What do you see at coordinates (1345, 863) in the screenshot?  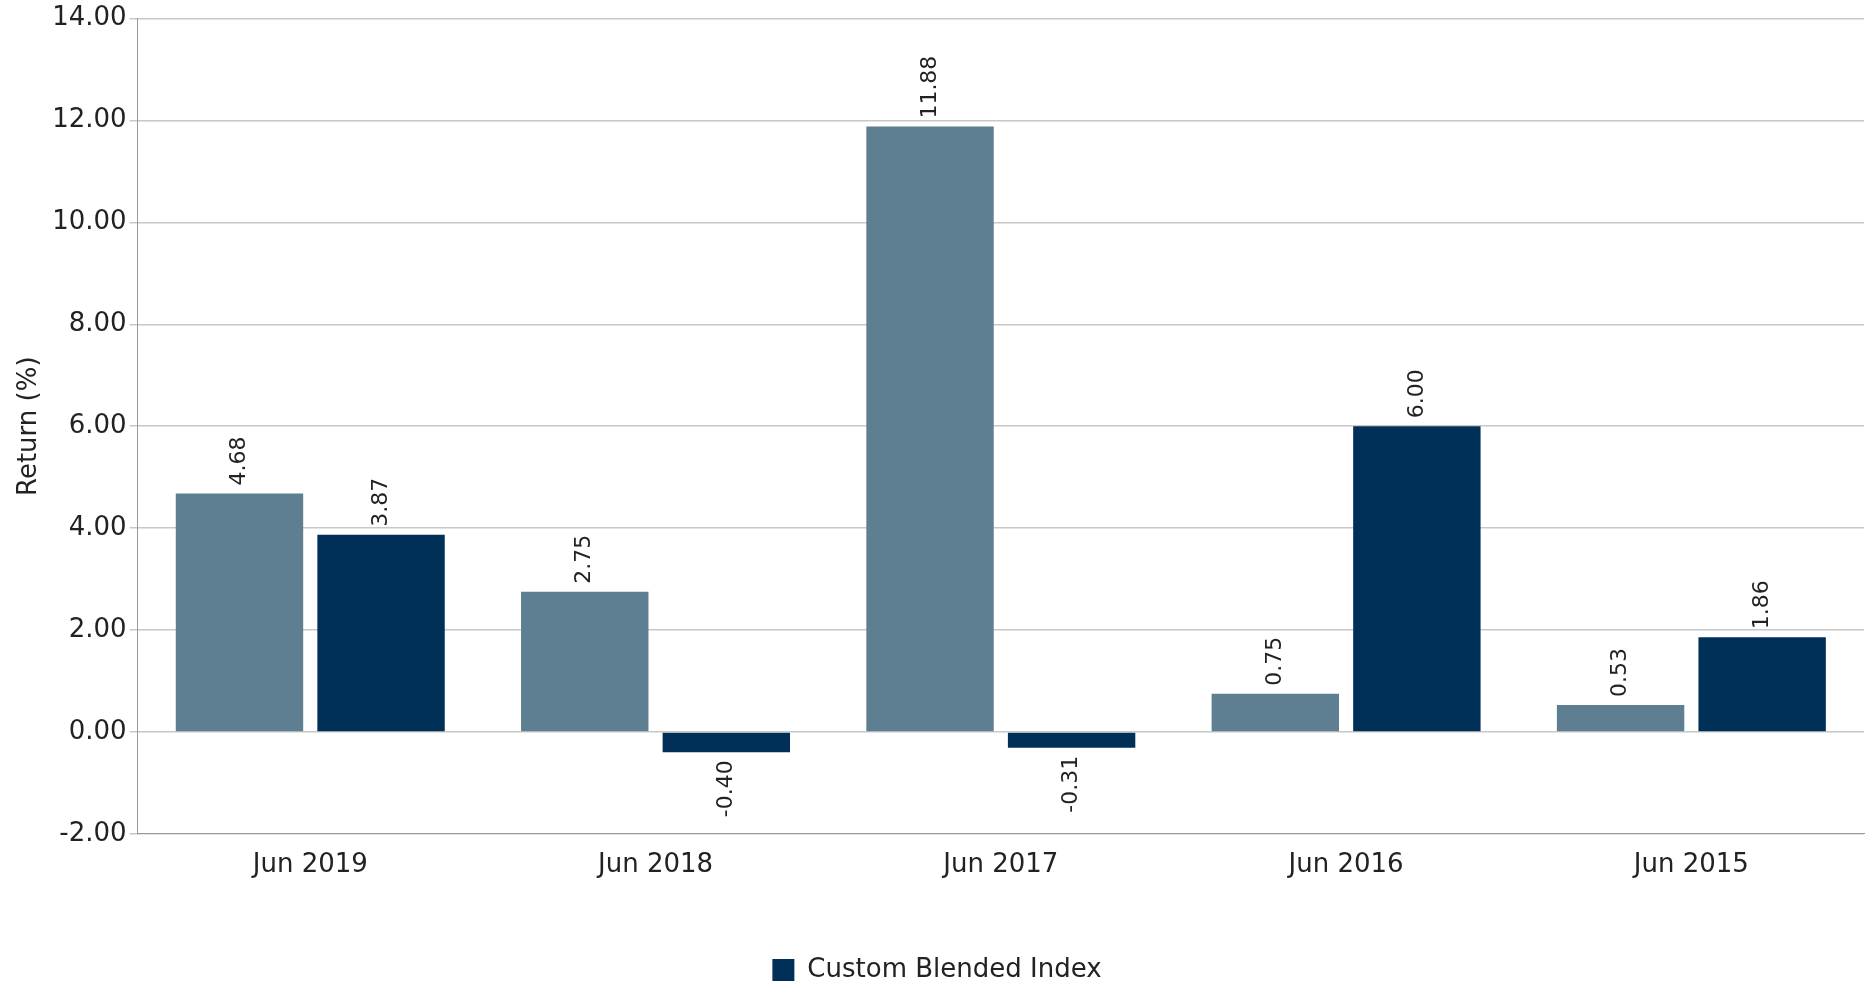 I see `x-tick-label: Jun 2016` at bounding box center [1345, 863].